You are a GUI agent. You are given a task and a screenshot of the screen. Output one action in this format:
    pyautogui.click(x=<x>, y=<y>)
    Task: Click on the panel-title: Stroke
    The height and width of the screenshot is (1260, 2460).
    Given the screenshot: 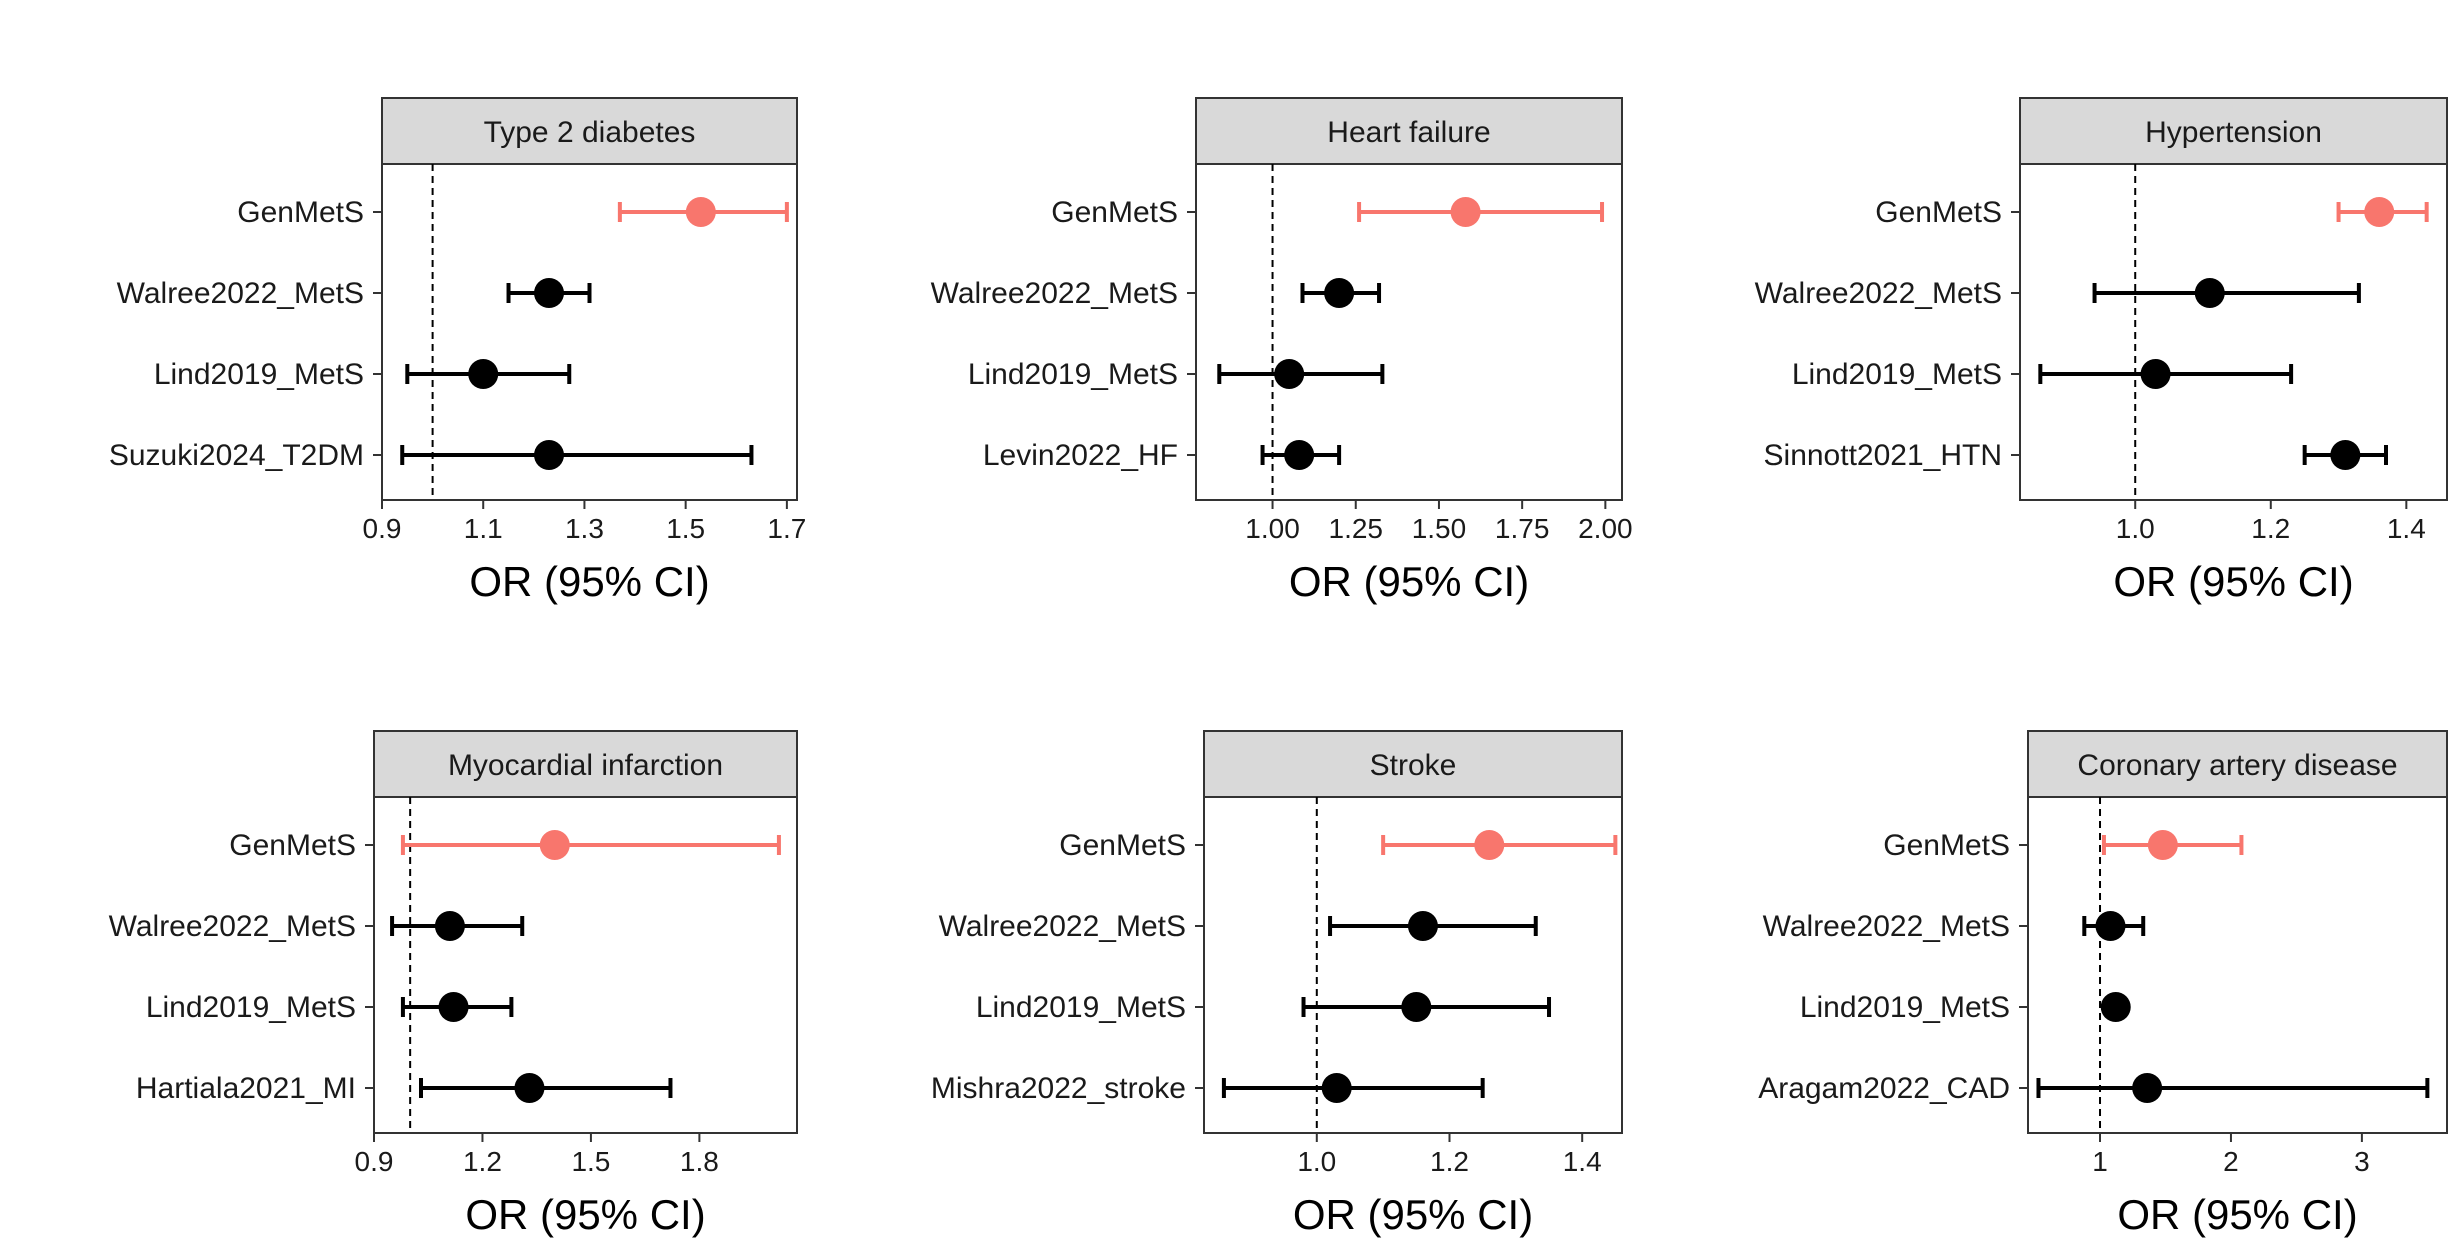 What is the action you would take?
    pyautogui.click(x=1413, y=765)
    